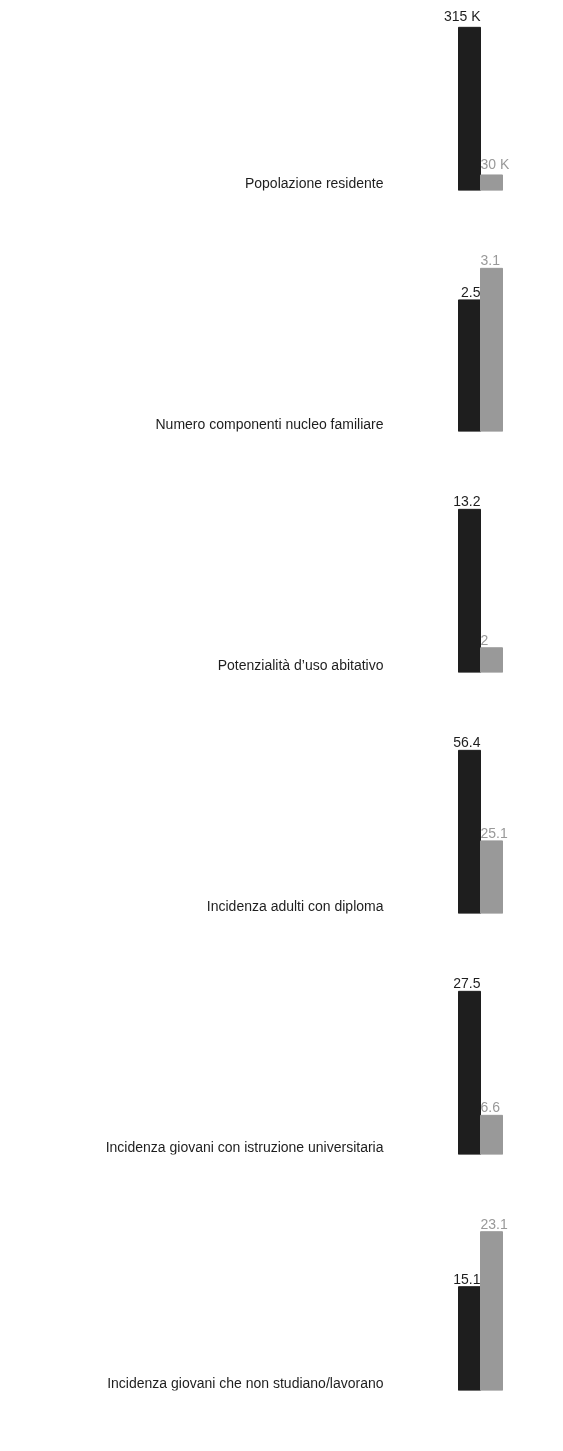 The image size is (563, 1451). Describe the element at coordinates (467, 983) in the screenshot. I see `data-label: 27.5` at that location.